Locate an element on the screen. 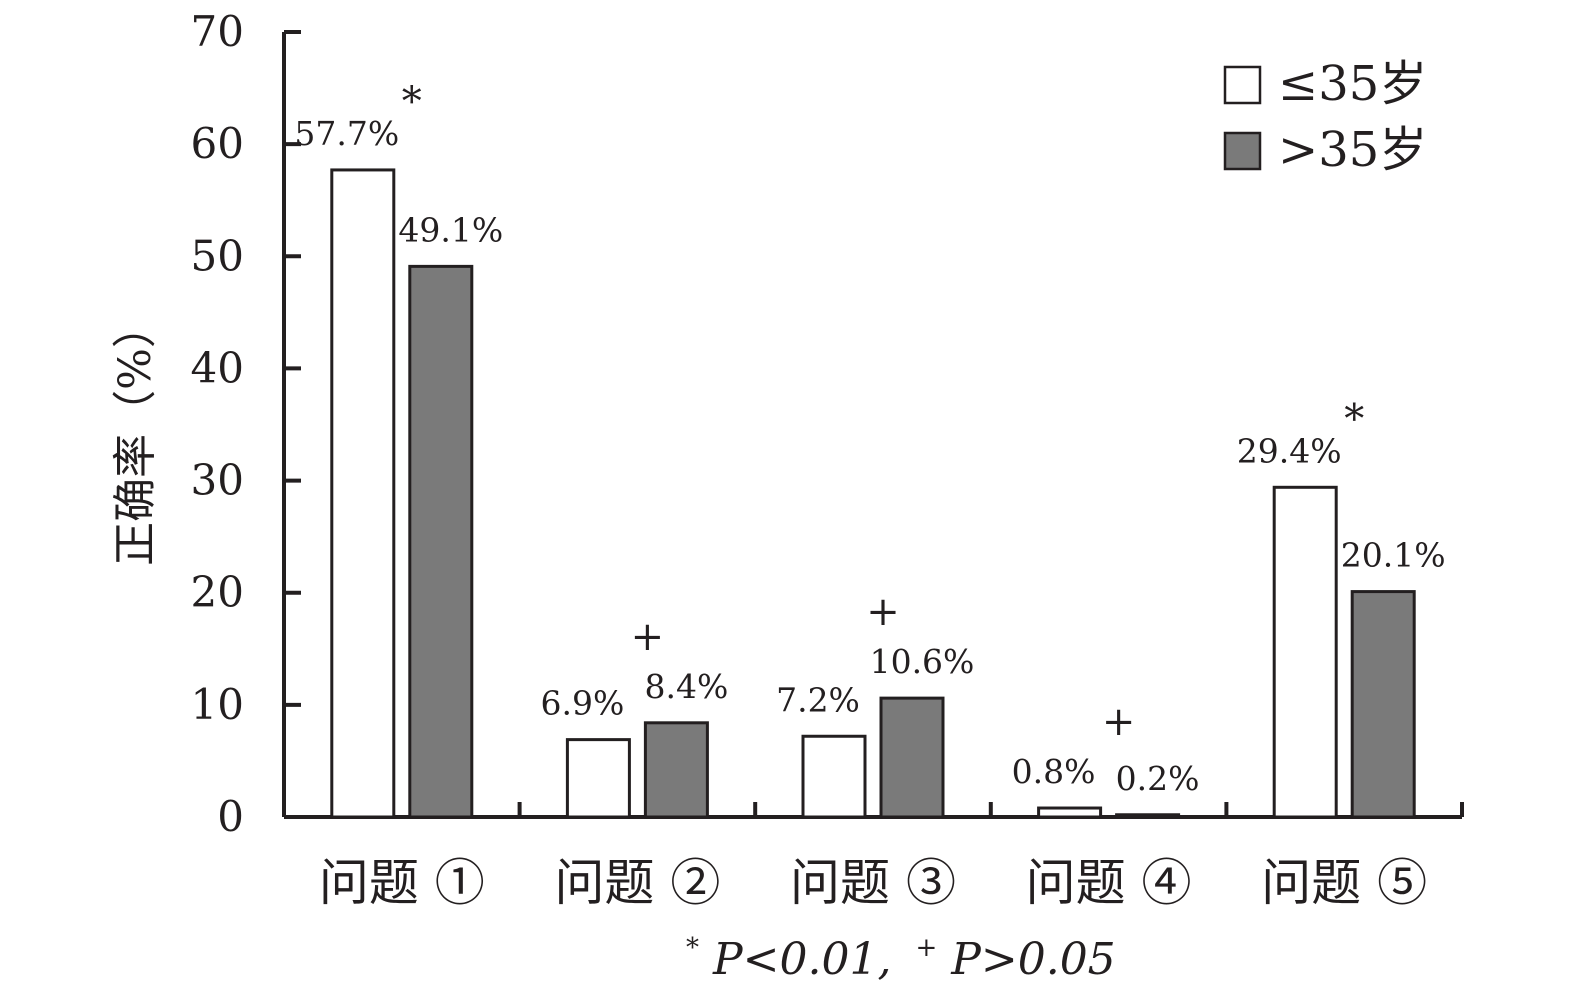  y-axis-label: 正确率（%） is located at coordinates (135, 435).